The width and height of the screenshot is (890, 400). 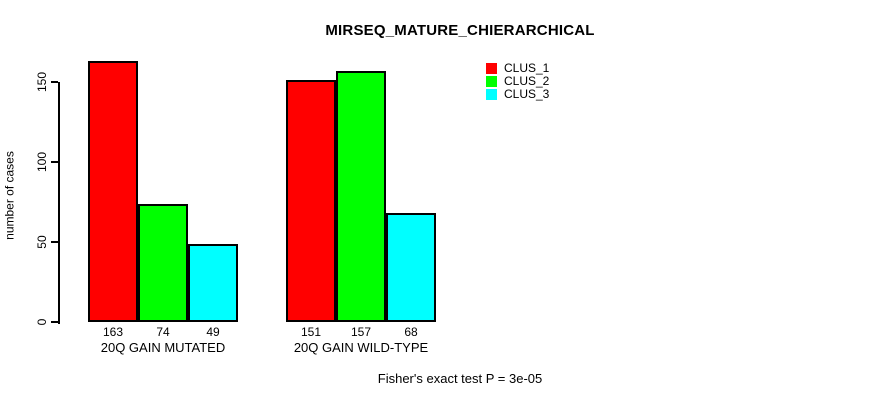 I want to click on x-axis-category-label: 20Q GAIN WILD-TYPE, so click(x=361, y=347).